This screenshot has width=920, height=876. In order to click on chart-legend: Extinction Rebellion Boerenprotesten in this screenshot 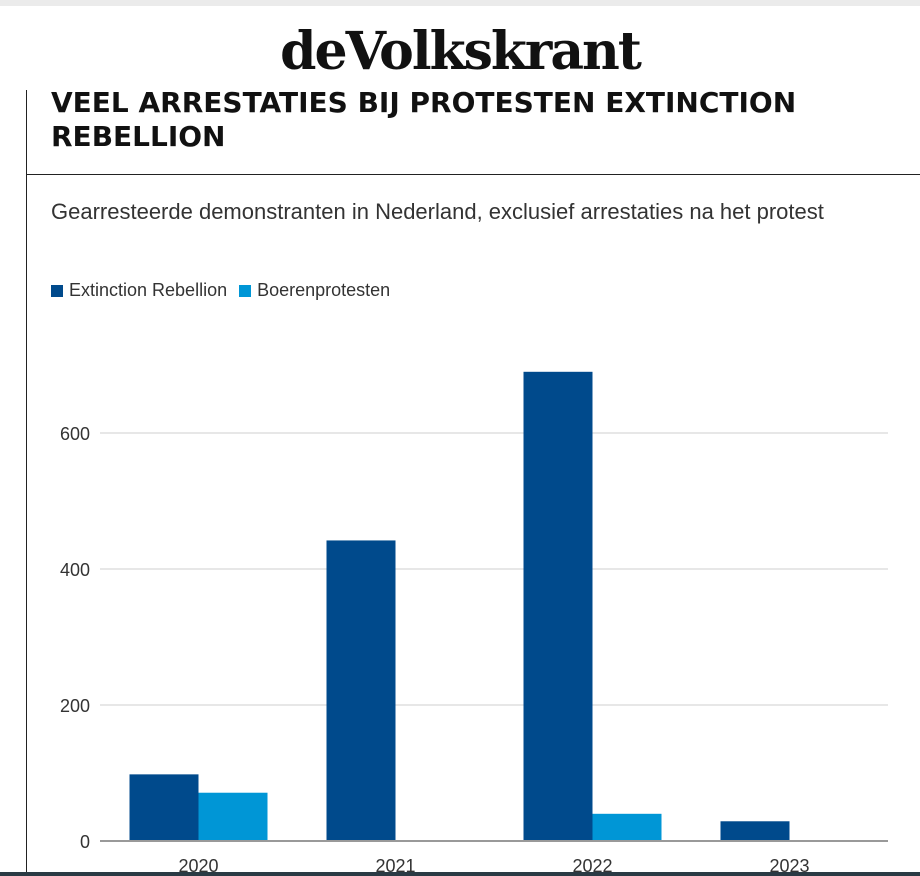, I will do `click(226, 290)`.